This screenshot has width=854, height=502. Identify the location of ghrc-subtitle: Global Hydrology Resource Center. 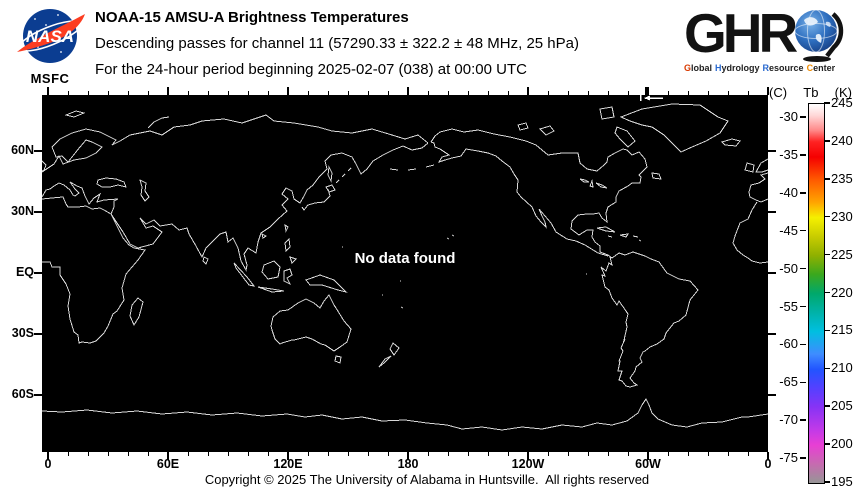
(769, 68).